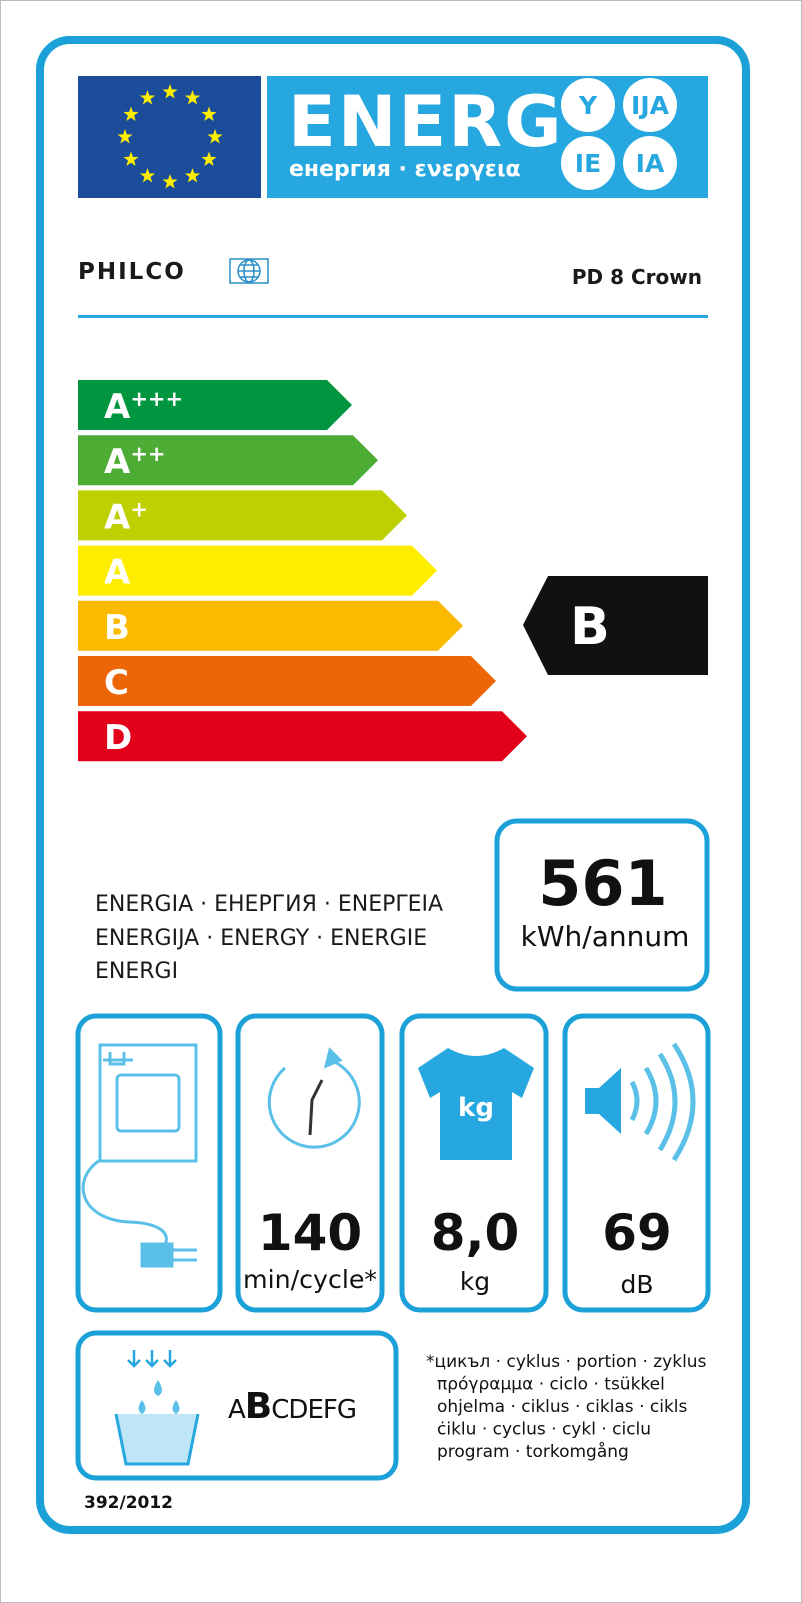 This screenshot has height=1603, width=802. I want to click on class-label: A, so click(117, 573).